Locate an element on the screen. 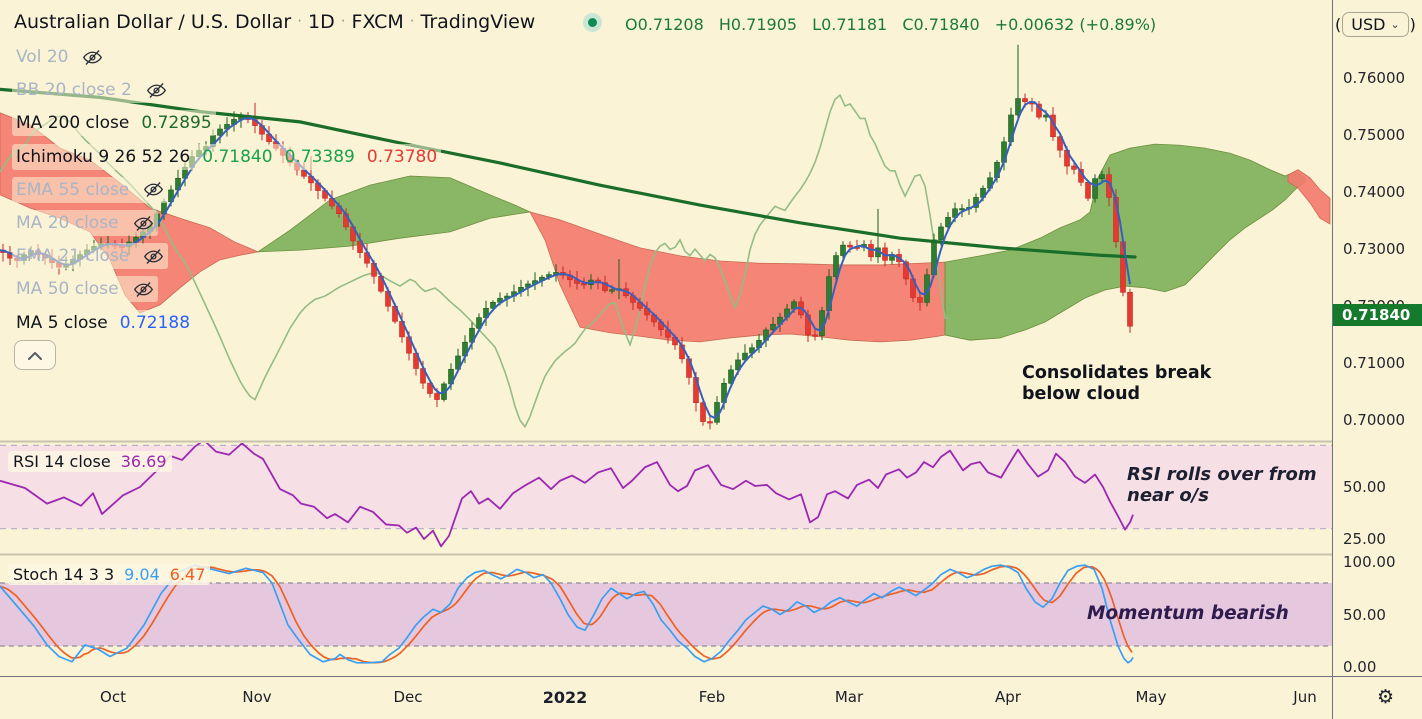  currency-label: USD is located at coordinates (1368, 24).